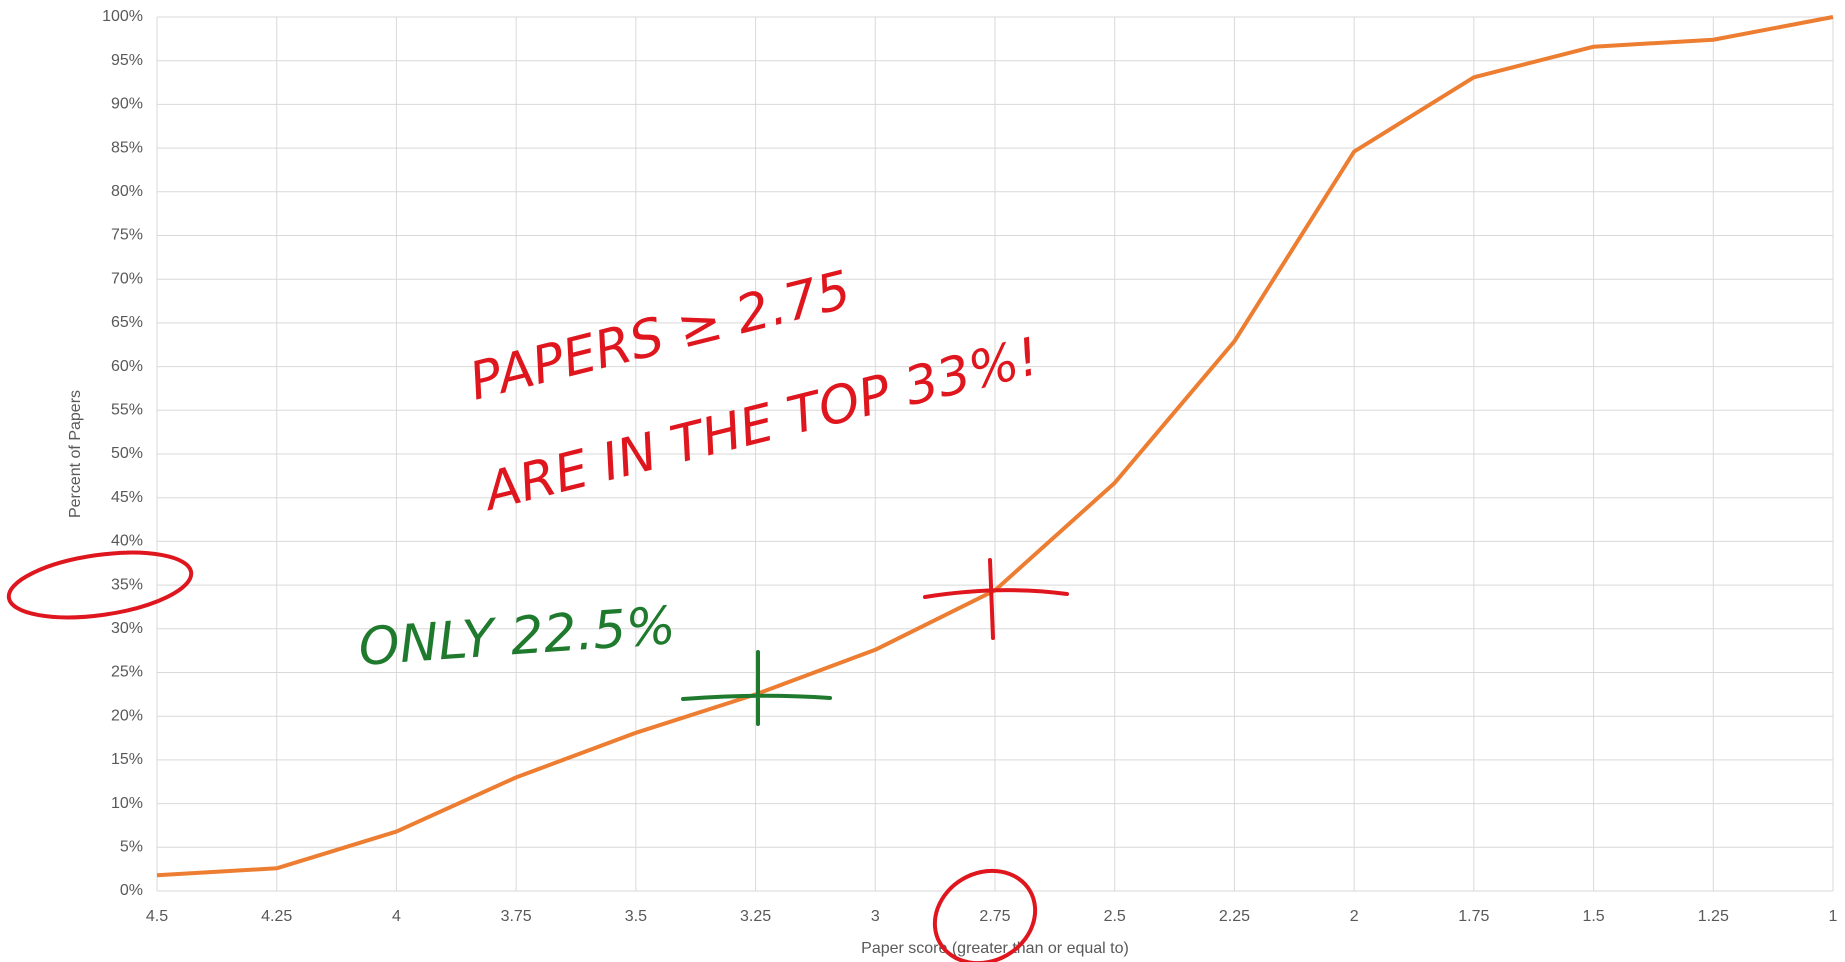 The width and height of the screenshot is (1845, 962). I want to click on x-tick-label: 3.5, so click(636, 916).